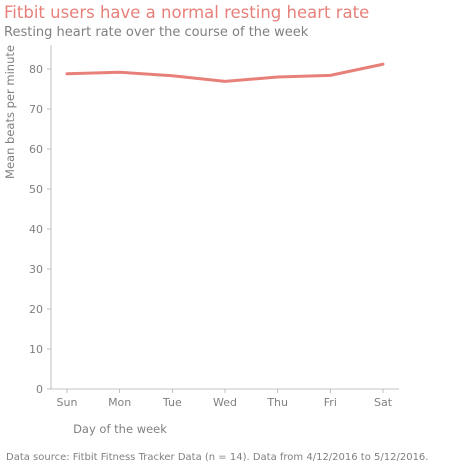 The height and width of the screenshot is (471, 449). Describe the element at coordinates (36, 349) in the screenshot. I see `y-tick-label: 10` at that location.